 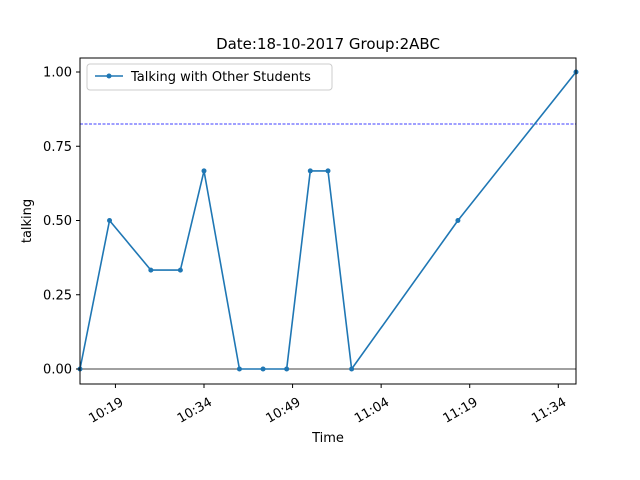 What do you see at coordinates (109, 76) in the screenshot?
I see `legend-marker` at bounding box center [109, 76].